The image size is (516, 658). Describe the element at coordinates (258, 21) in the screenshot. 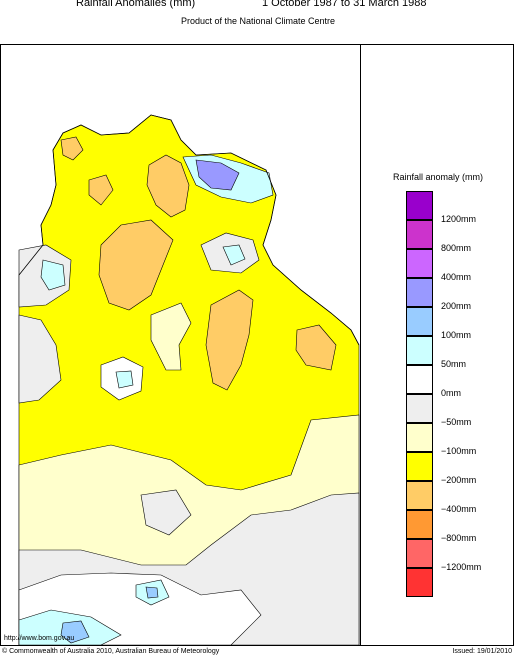

I see `map-subtitle: Product of the National Climate Centre` at that location.